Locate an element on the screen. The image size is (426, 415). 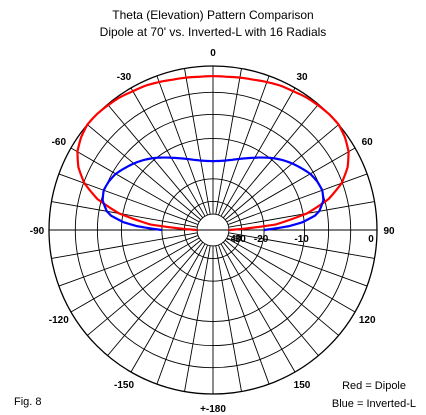
radial-label: 0 is located at coordinates (371, 239).